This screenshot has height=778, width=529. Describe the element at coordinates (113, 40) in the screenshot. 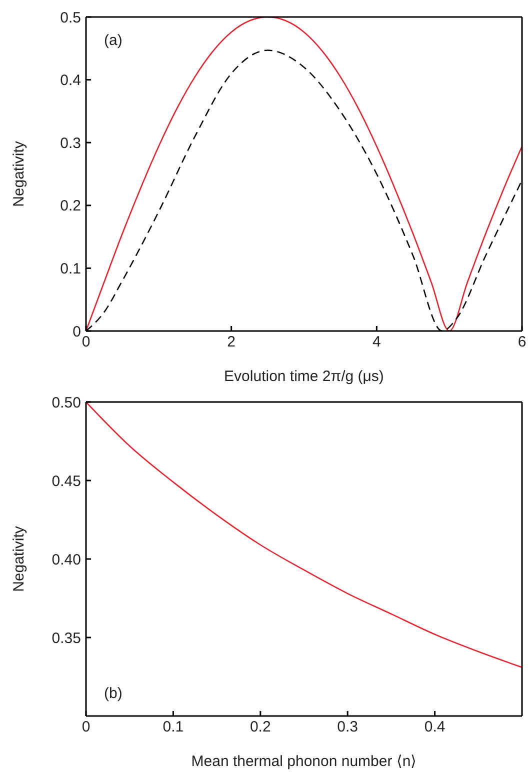

I see `annotation: (a)` at that location.